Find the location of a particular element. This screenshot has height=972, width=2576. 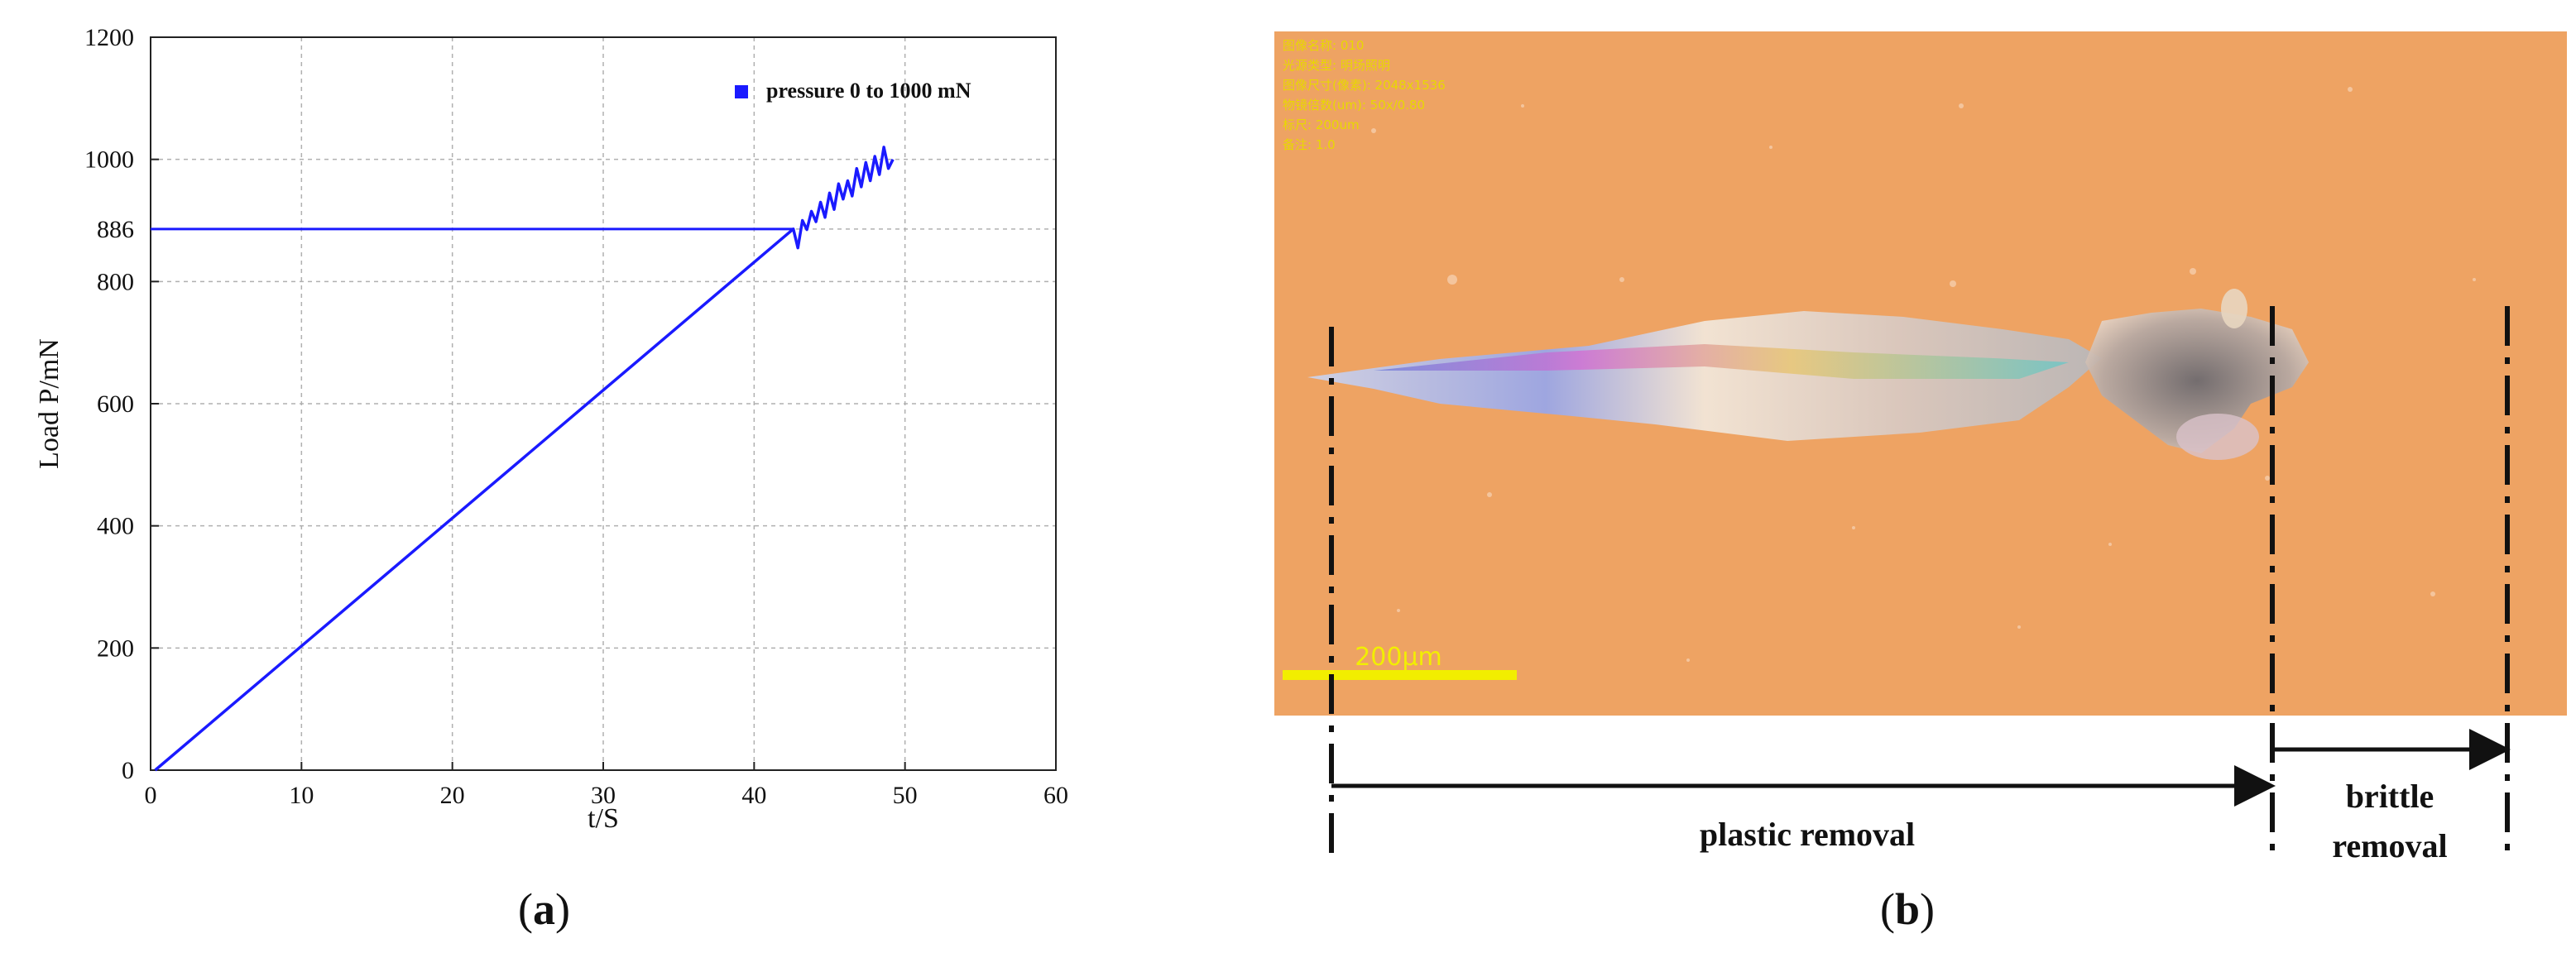

panel-label-a: (a) is located at coordinates (544, 909).